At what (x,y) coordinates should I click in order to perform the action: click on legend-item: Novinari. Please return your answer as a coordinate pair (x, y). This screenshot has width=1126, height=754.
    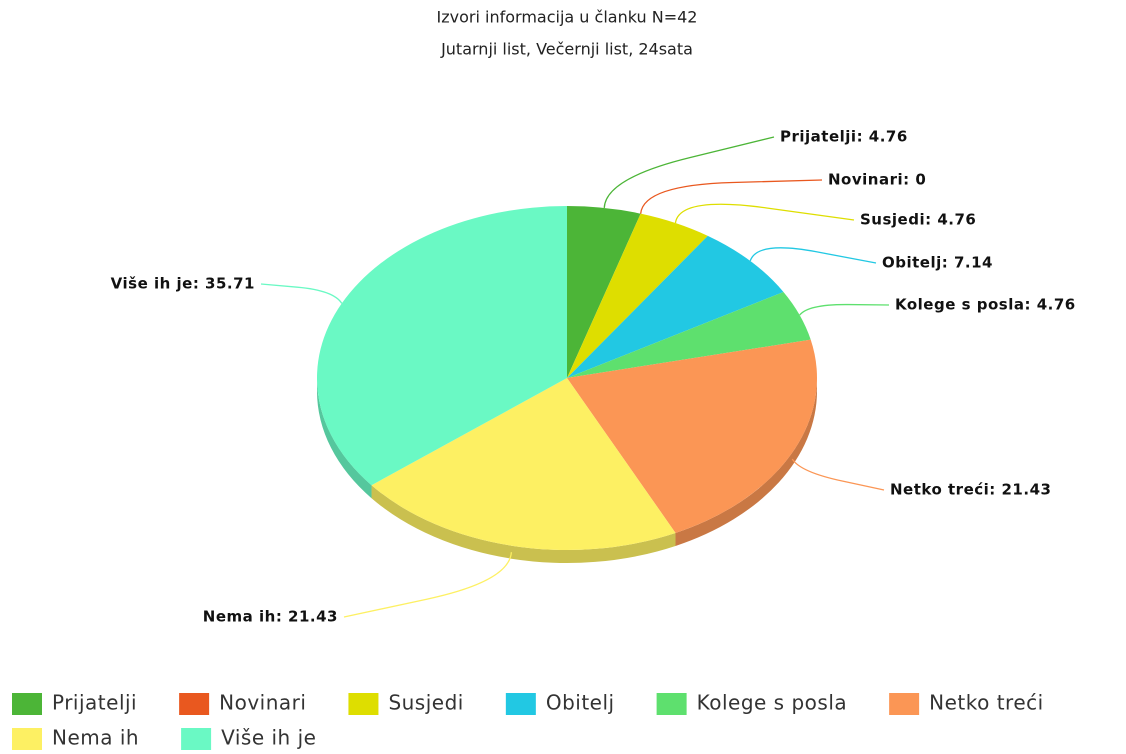
    Looking at the image, I should click on (242, 703).